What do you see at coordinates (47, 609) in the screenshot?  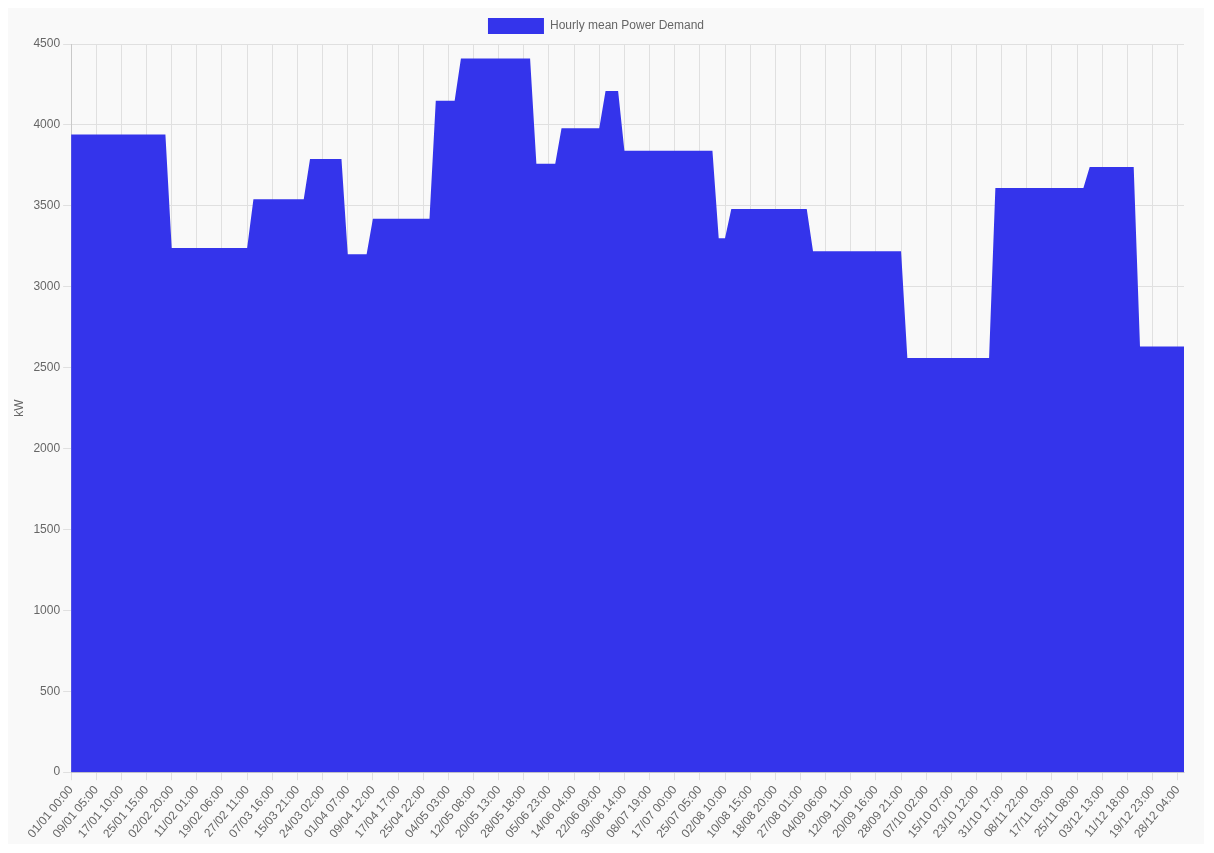 I see `y-tick-label: 1000` at bounding box center [47, 609].